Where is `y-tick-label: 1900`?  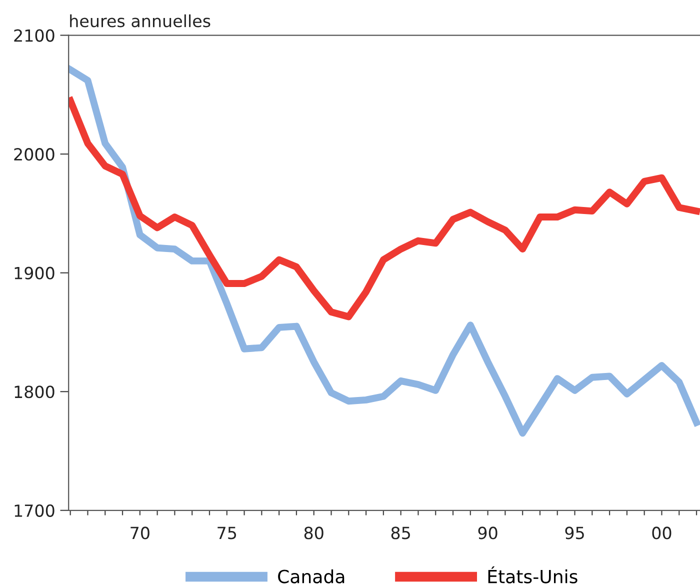
y-tick-label: 1900 is located at coordinates (34, 273).